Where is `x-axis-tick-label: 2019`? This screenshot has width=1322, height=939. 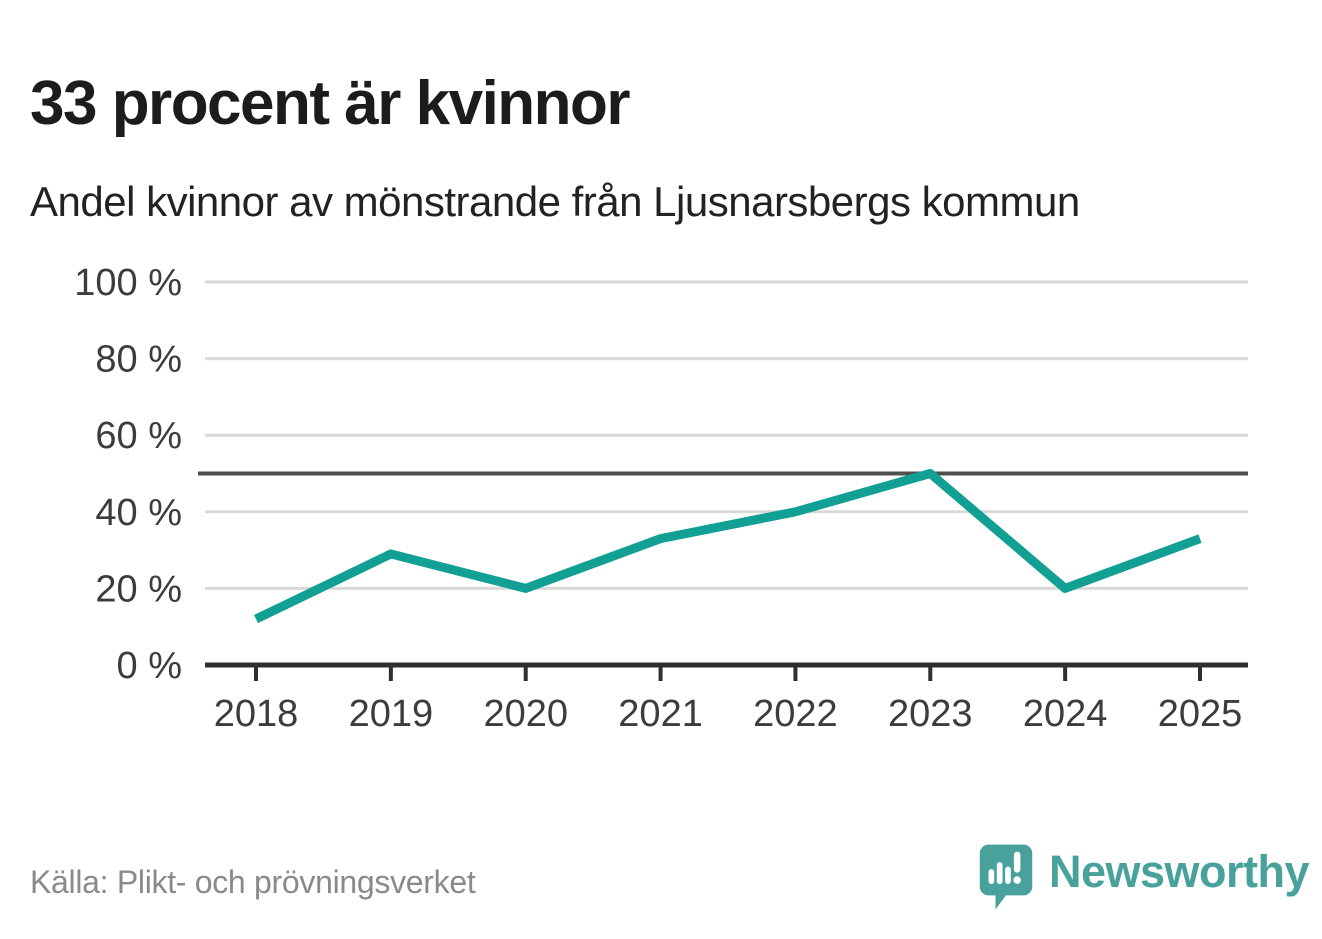
x-axis-tick-label: 2019 is located at coordinates (391, 714).